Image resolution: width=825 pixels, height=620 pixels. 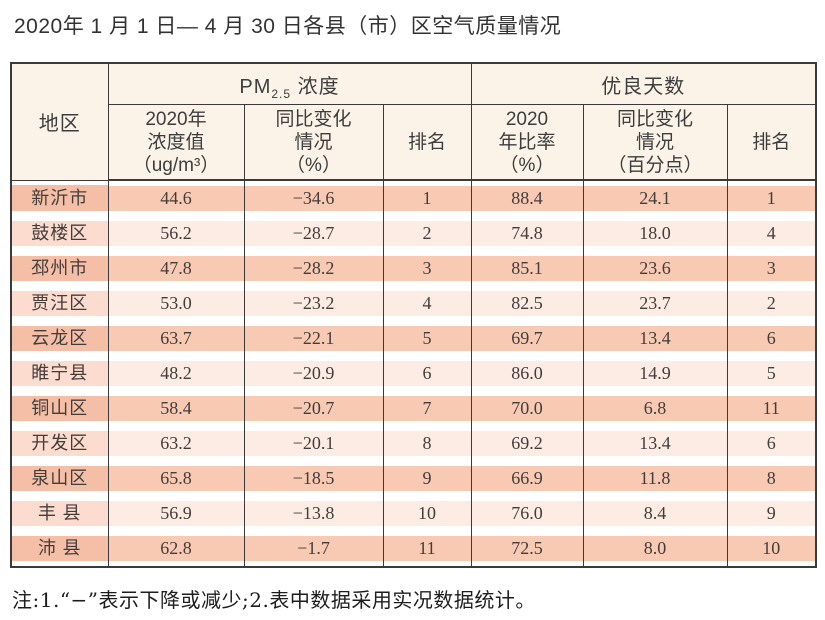 I want to click on cell-good-change: 23.7, so click(x=655, y=303).